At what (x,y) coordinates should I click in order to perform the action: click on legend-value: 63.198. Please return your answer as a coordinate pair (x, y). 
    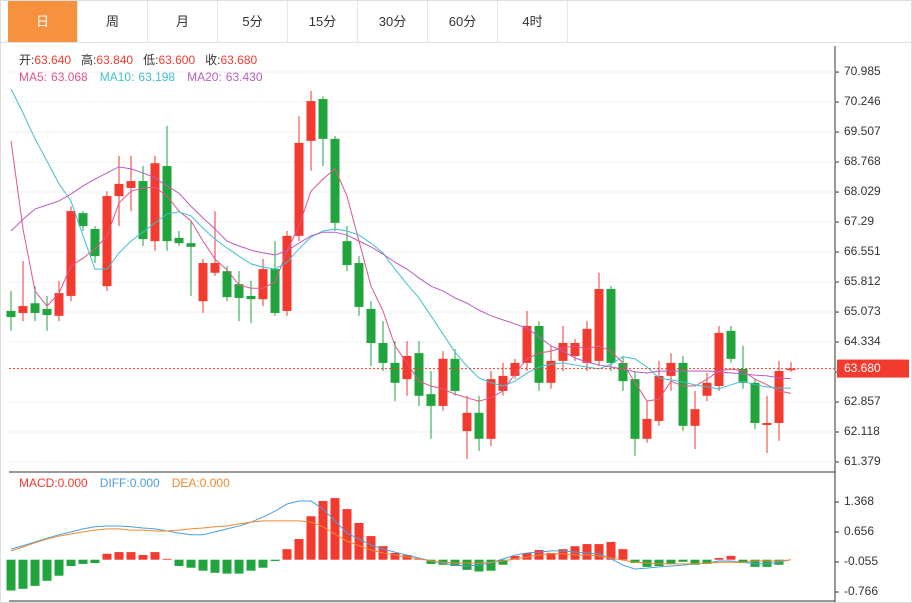
    Looking at the image, I should click on (156, 77).